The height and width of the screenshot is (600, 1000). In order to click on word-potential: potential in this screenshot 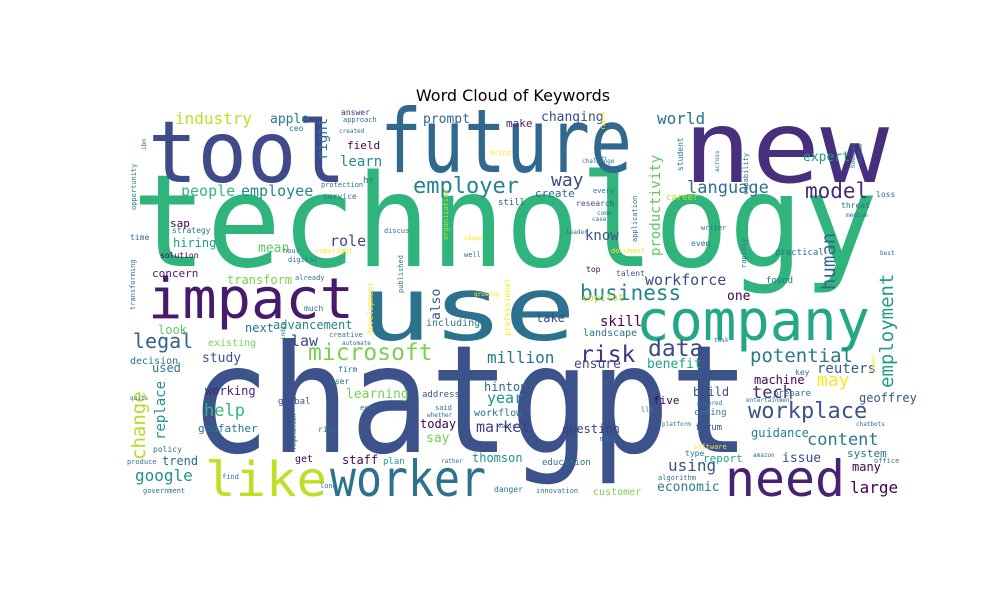, I will do `click(801, 356)`.